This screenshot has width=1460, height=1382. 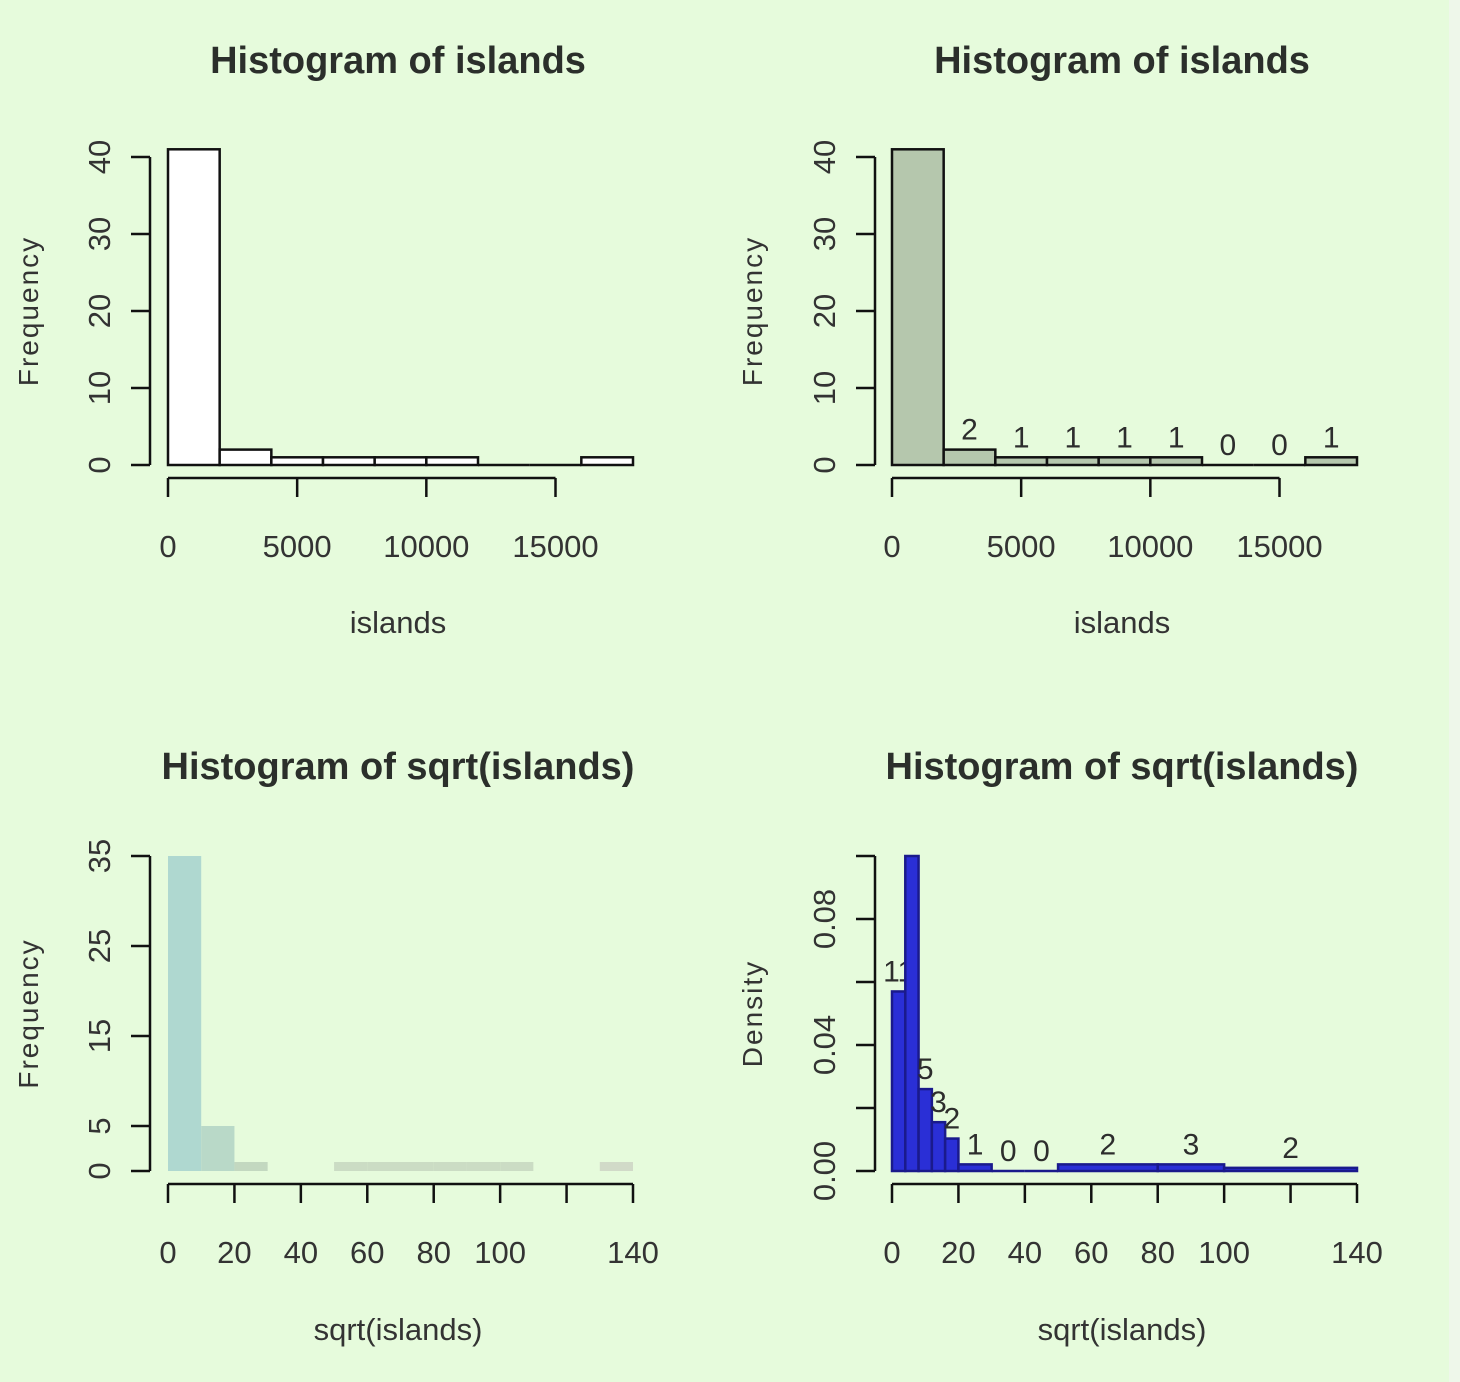 I want to click on y-tick-label: 0.00, so click(x=824, y=1171).